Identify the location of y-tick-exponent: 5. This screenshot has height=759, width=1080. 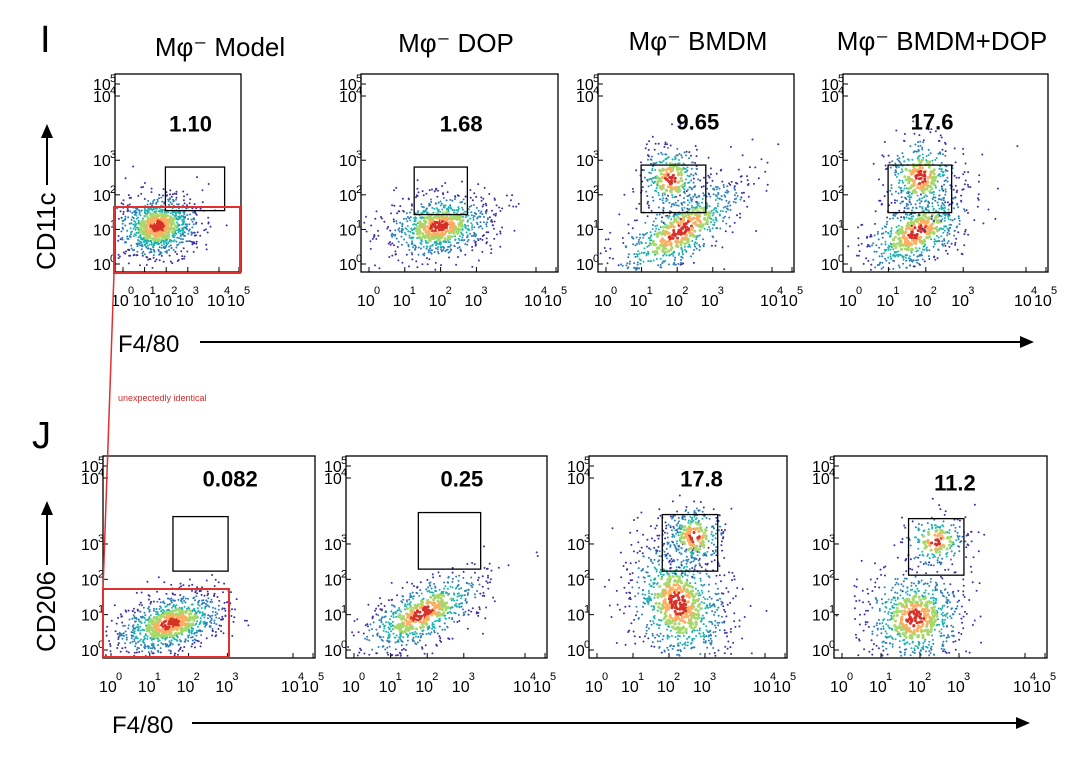
(359, 79).